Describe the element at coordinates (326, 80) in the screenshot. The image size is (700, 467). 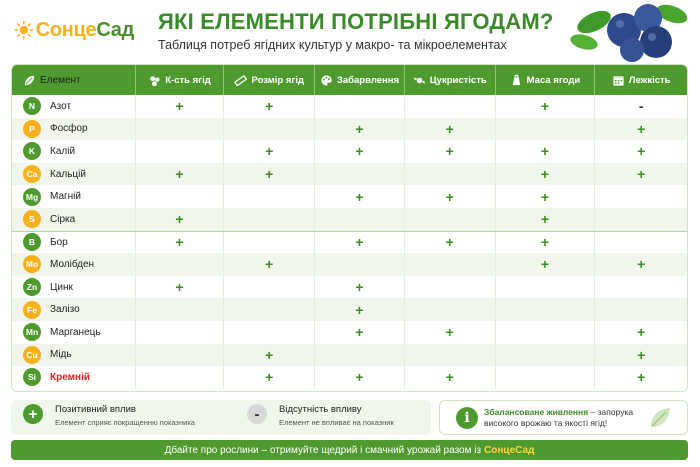
I see `palette-icon` at that location.